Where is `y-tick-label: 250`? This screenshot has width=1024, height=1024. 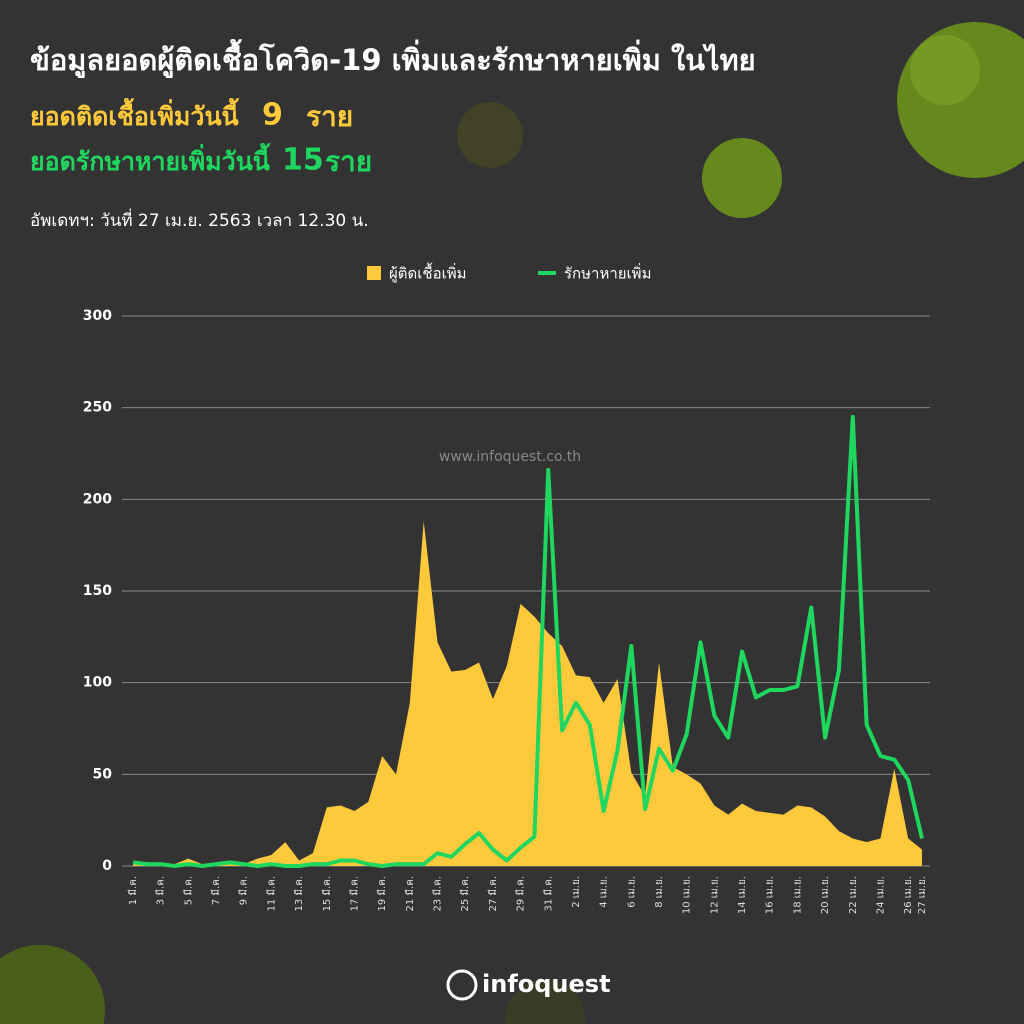
y-tick-label: 250 is located at coordinates (97, 408).